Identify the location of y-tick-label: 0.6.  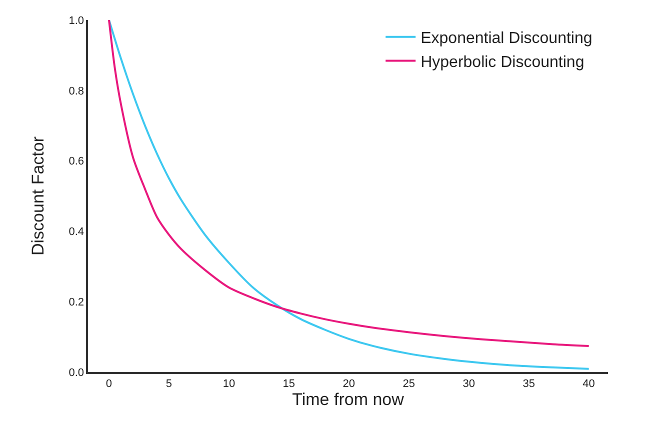
(76, 162).